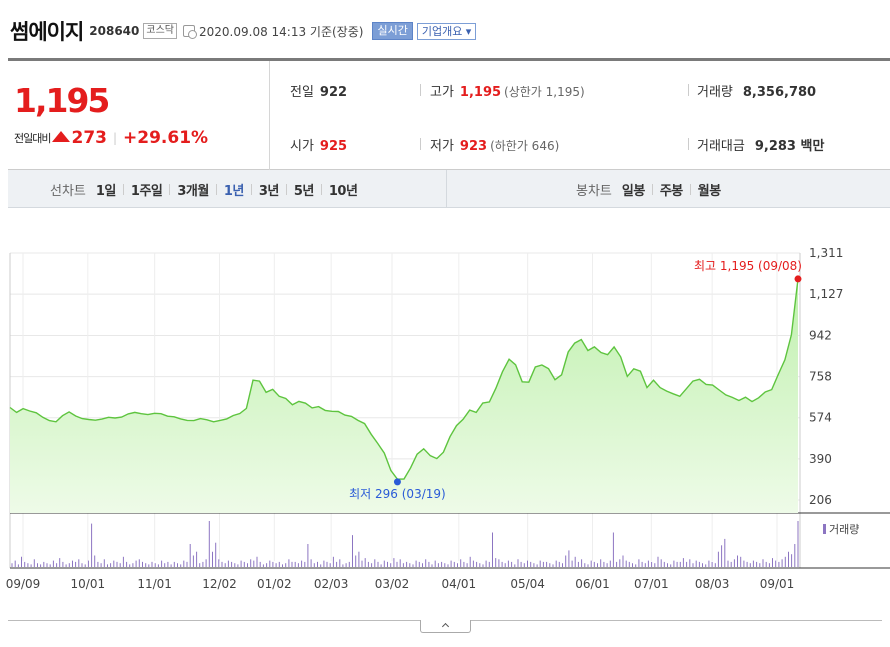 The height and width of the screenshot is (647, 890). I want to click on caret-up-icon, so click(445, 626).